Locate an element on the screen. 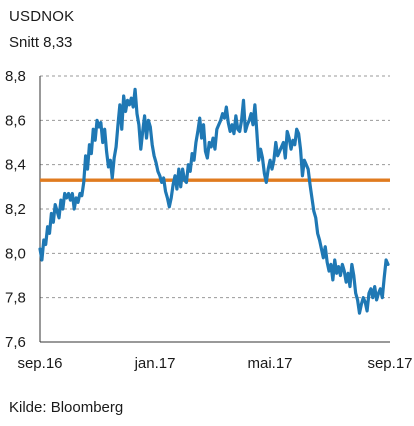  y-tick-label: 8,8 is located at coordinates (15, 76).